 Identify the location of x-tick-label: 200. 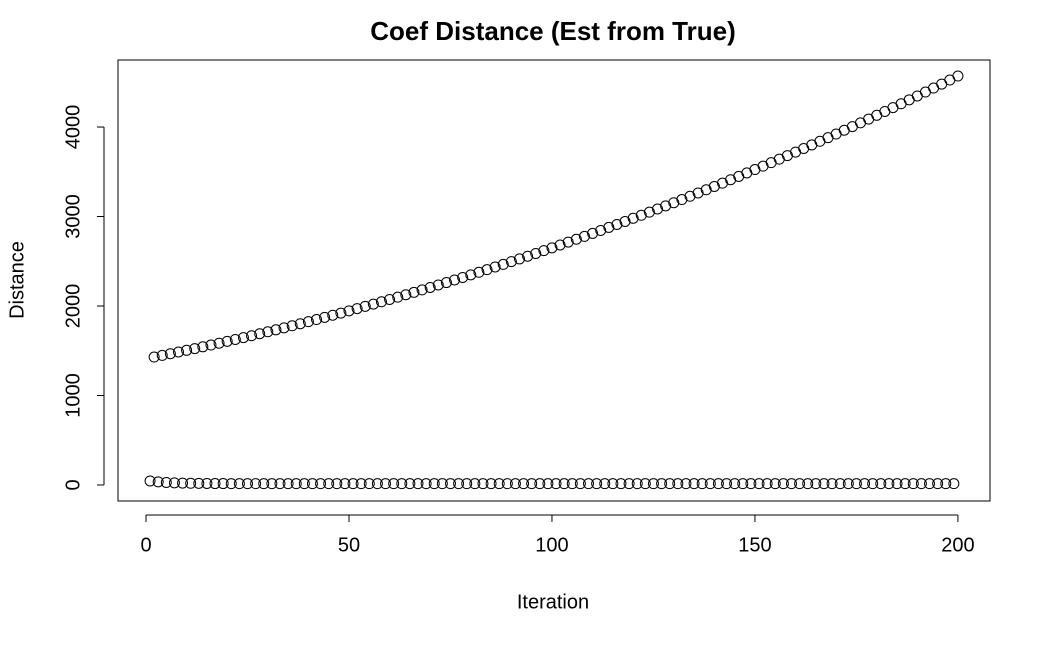
(957, 545).